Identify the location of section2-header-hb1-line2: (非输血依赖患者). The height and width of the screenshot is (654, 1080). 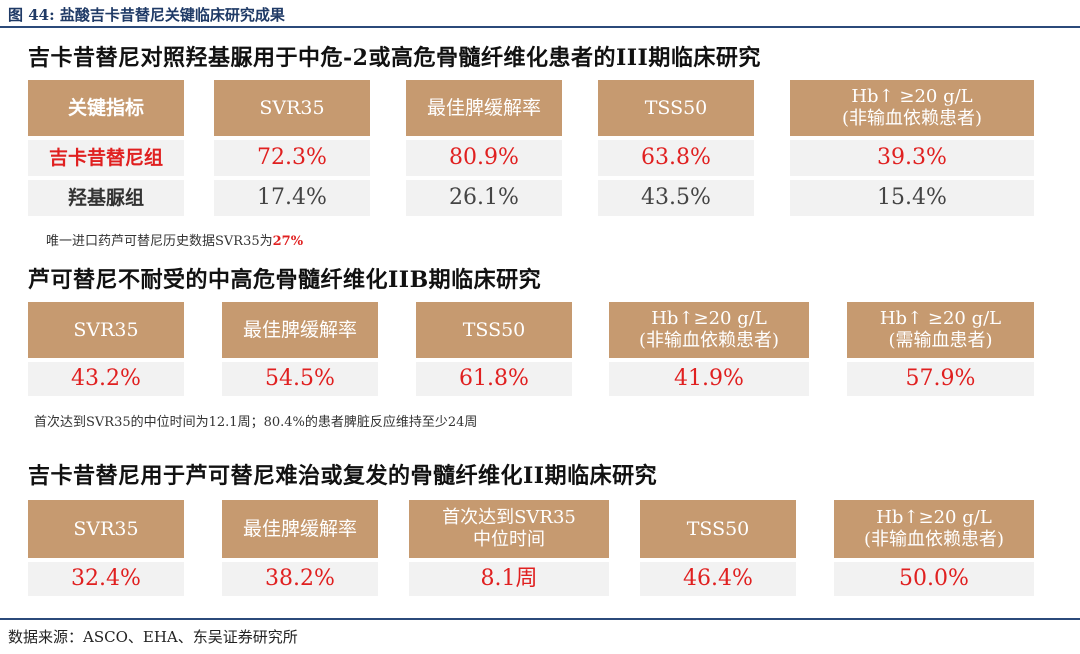
(709, 340).